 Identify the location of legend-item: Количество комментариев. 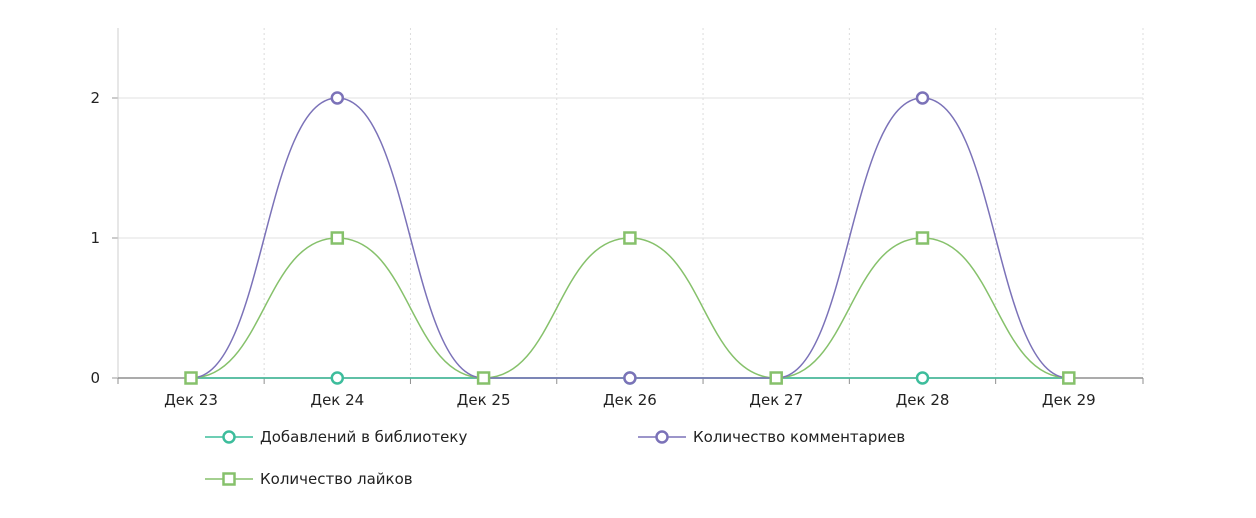
(771, 437).